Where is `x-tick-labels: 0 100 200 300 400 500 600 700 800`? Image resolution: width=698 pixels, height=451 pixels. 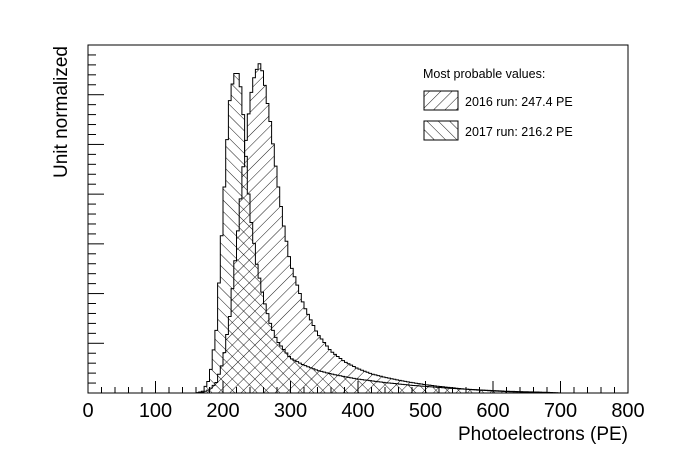 x-tick-labels: 0 100 200 300 400 500 600 700 800 is located at coordinates (363, 411).